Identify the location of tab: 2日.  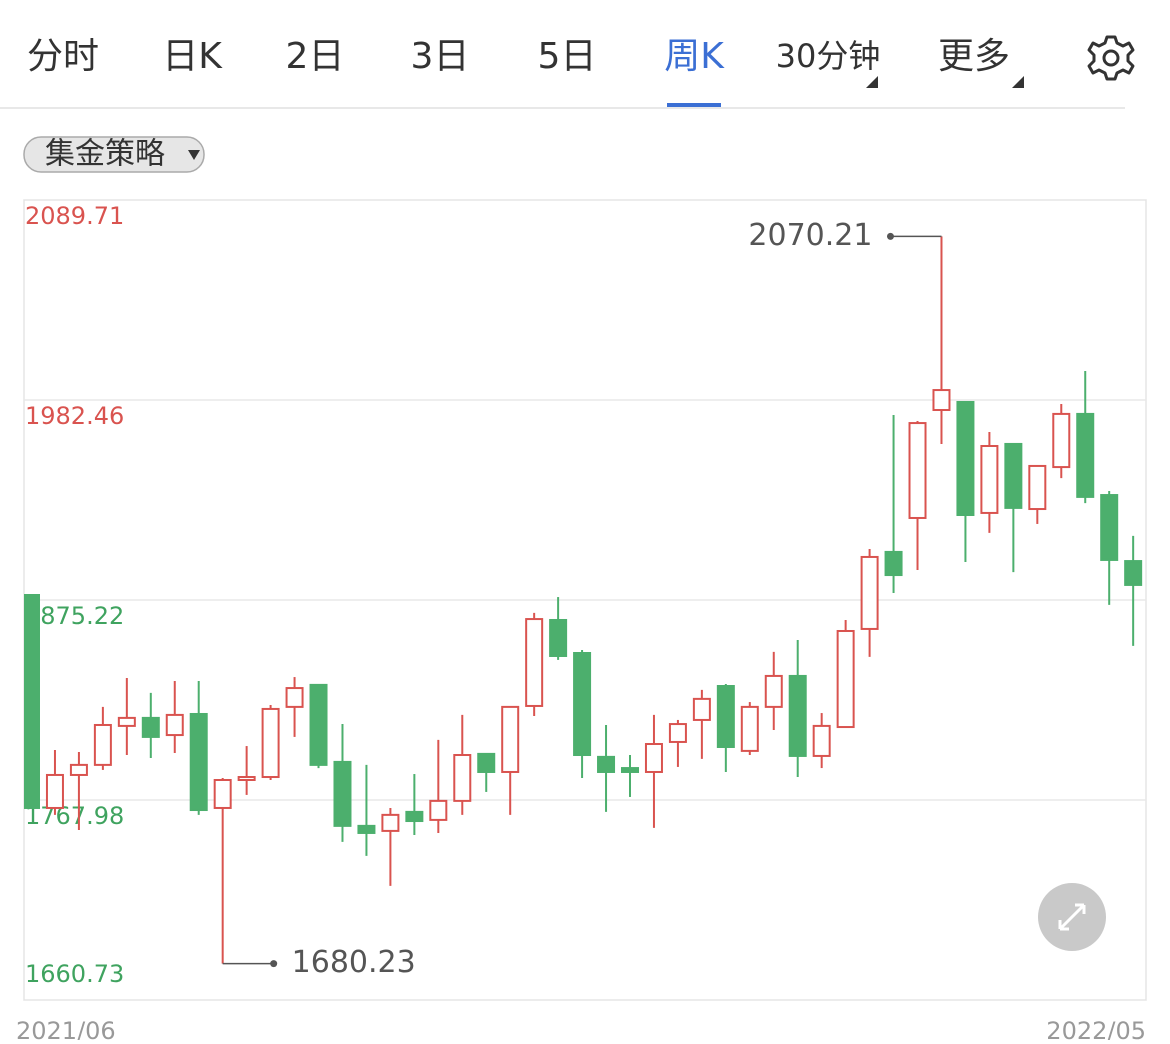
(315, 56).